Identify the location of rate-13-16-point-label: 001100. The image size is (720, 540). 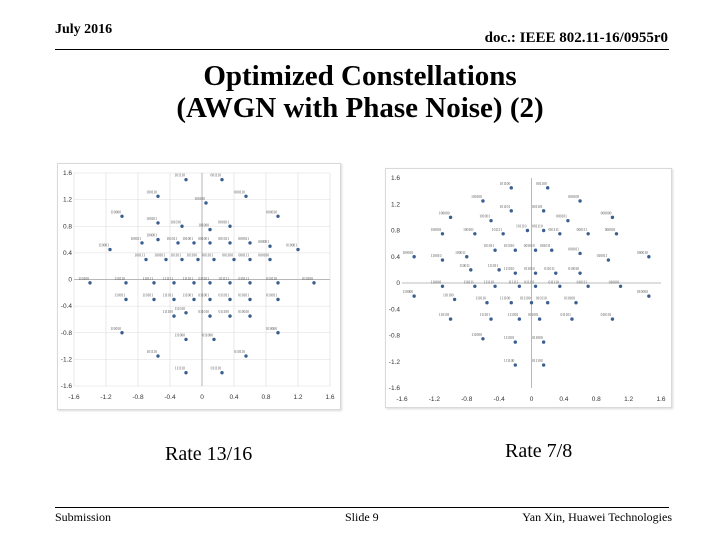
(227, 256).